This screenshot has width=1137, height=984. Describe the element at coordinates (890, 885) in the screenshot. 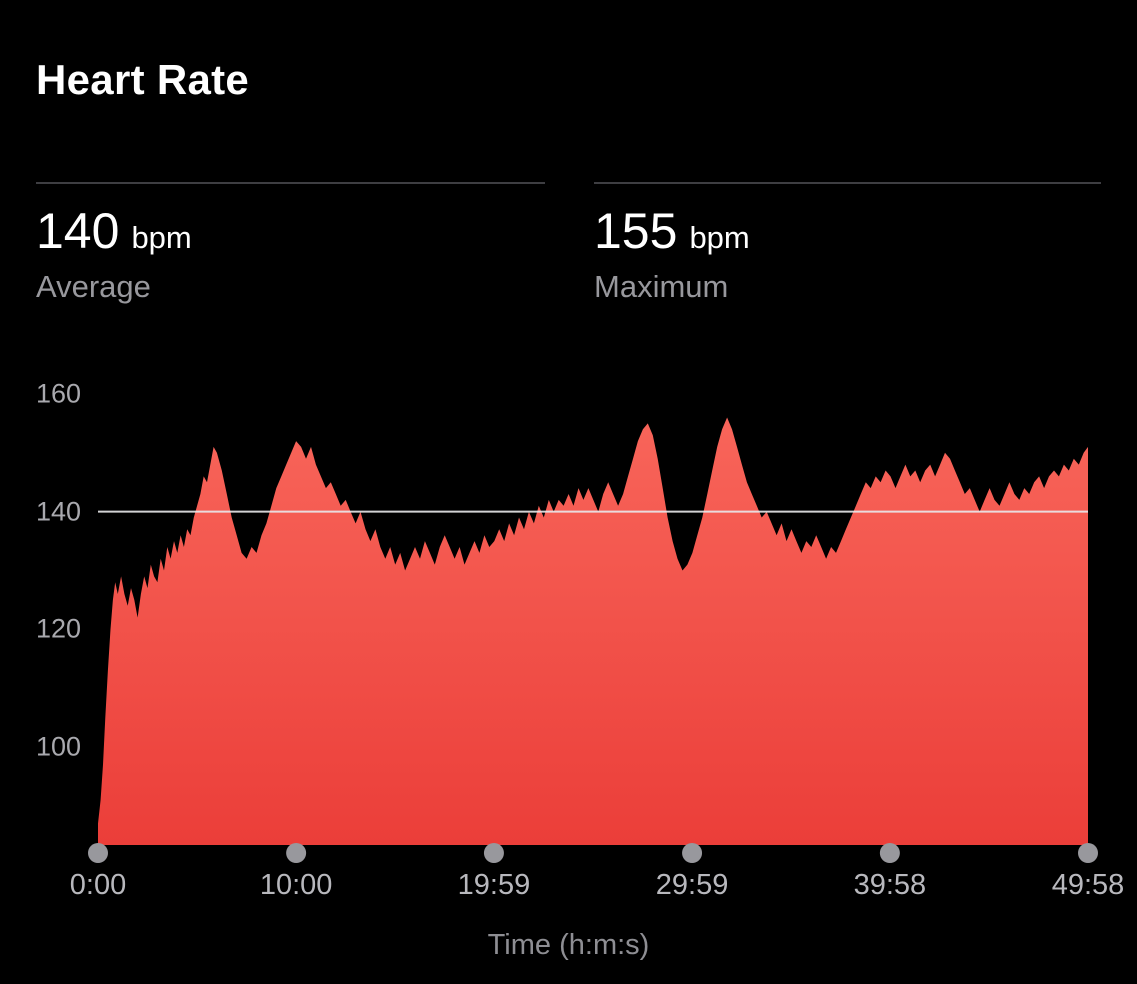

I see `x-axis-tick-4: 39:58` at that location.